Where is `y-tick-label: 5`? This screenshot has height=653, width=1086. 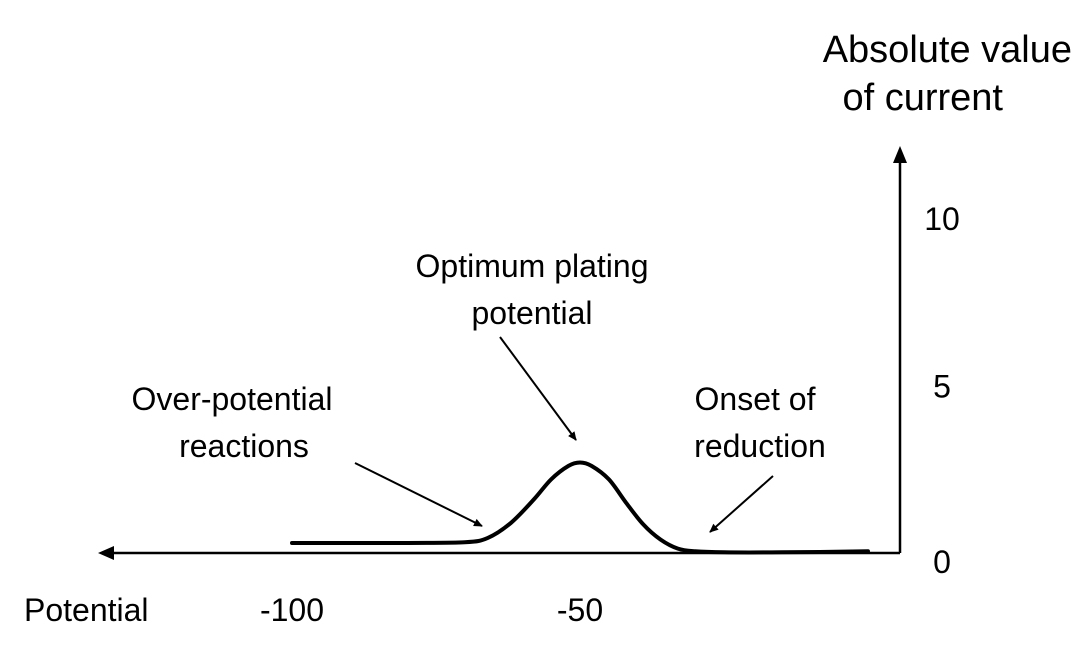
y-tick-label: 5 is located at coordinates (942, 387).